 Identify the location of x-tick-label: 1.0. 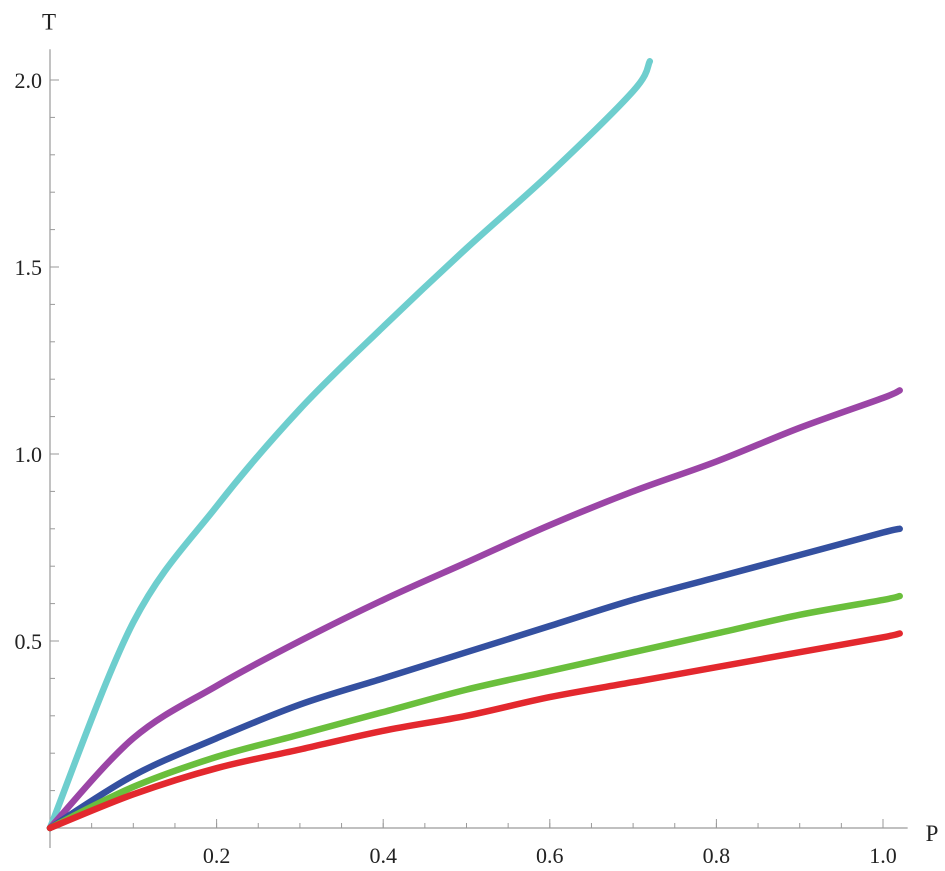
(883, 855).